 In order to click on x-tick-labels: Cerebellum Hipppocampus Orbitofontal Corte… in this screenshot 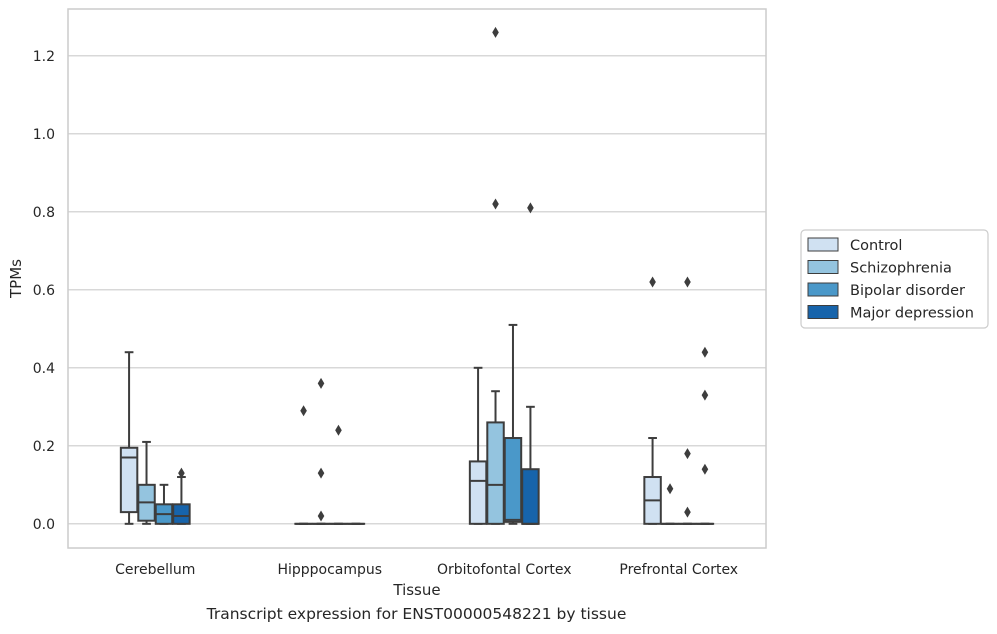, I will do `click(426, 570)`.